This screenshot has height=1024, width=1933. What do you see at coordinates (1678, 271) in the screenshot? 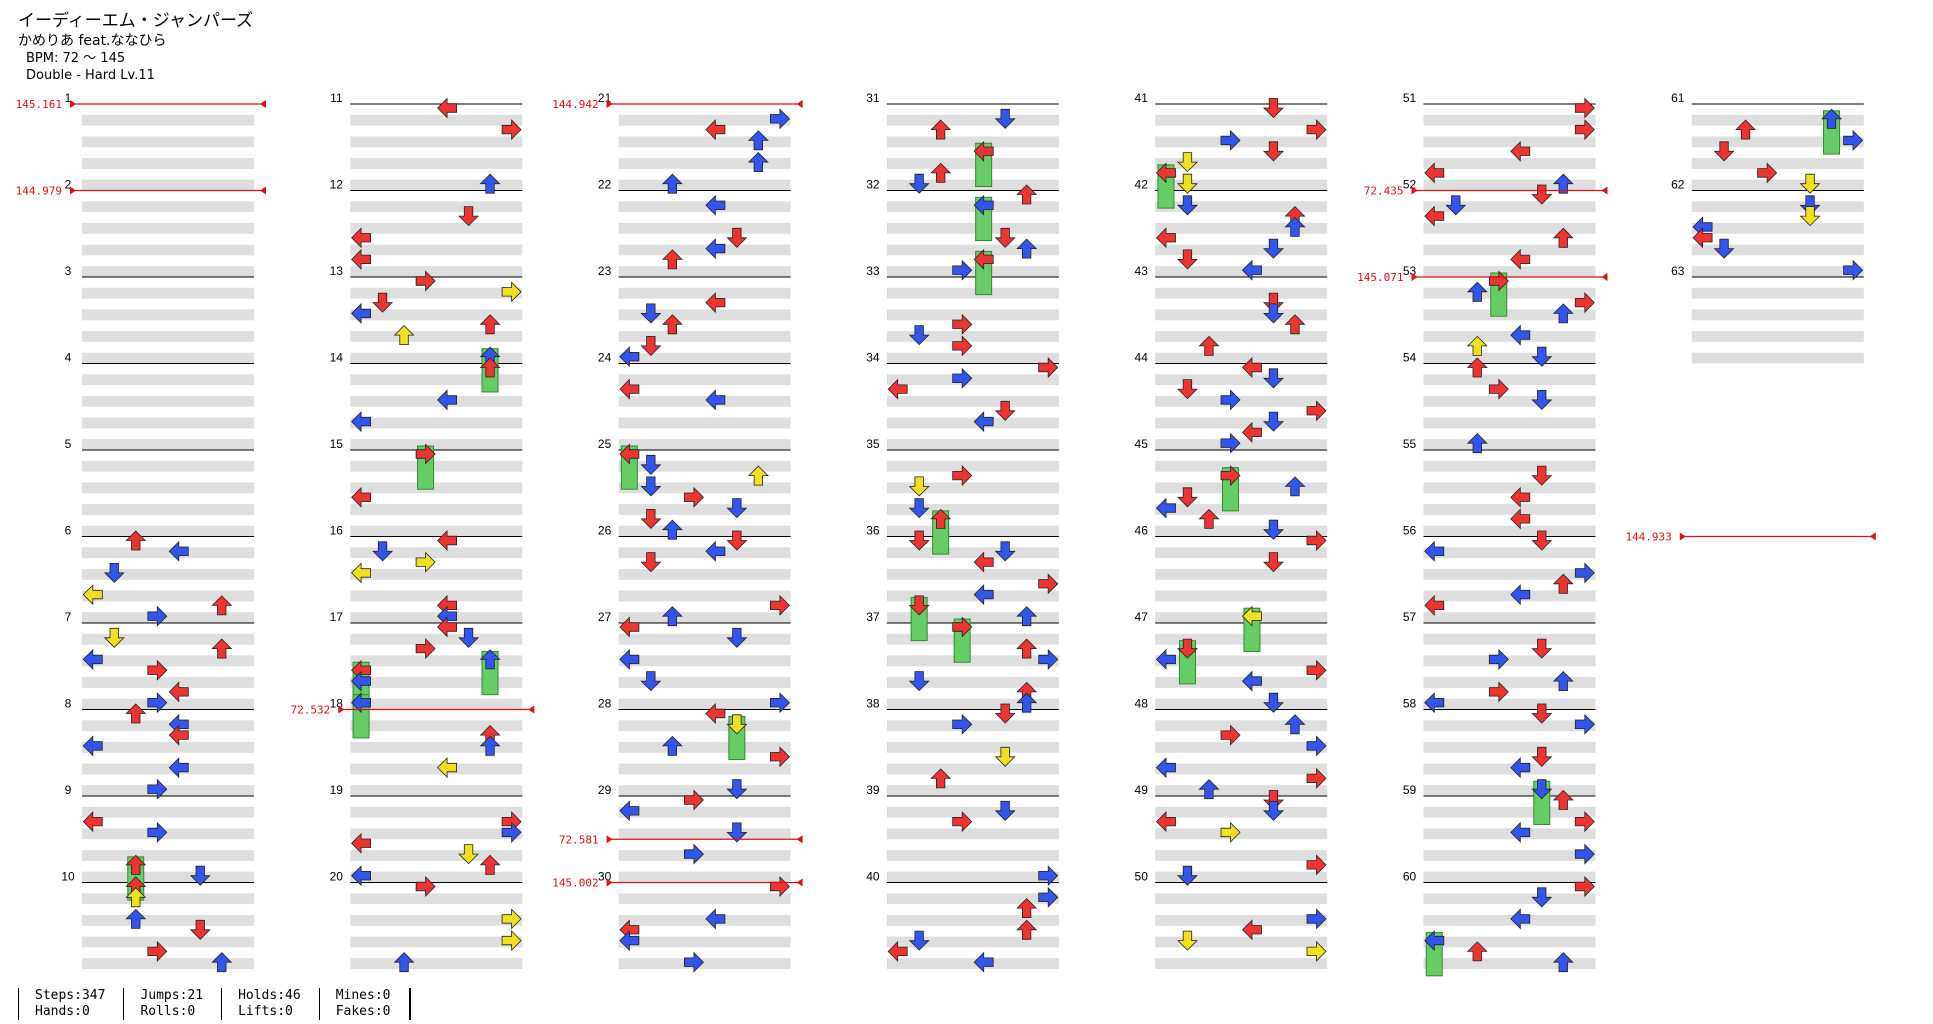
I see `measure-number: 63` at bounding box center [1678, 271].